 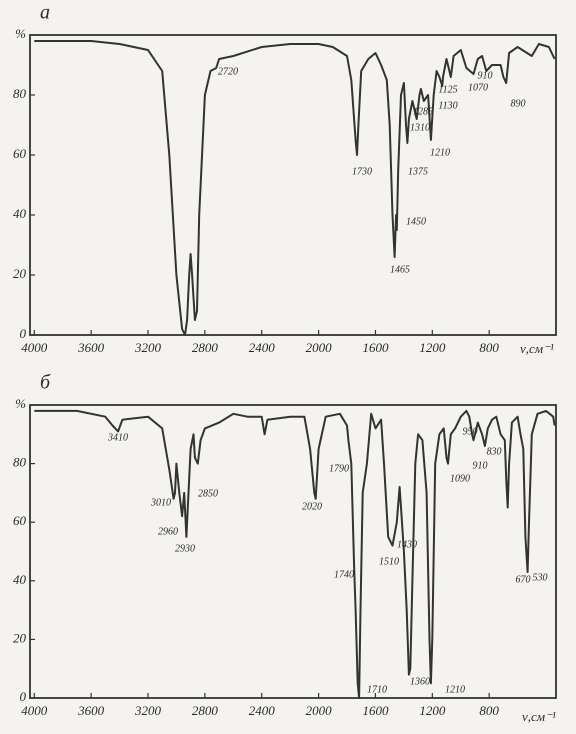 What do you see at coordinates (168, 531) in the screenshot?
I see `peak-label: 2960` at bounding box center [168, 531].